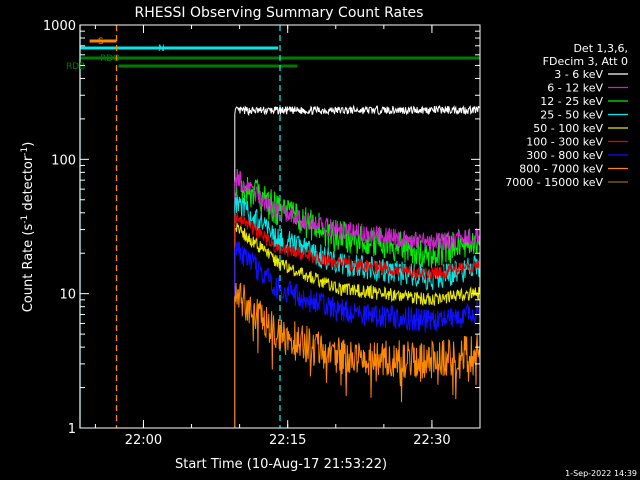 The height and width of the screenshot is (480, 640). I want to click on y-axis-label-main: Count Rate (s, so click(28, 268).